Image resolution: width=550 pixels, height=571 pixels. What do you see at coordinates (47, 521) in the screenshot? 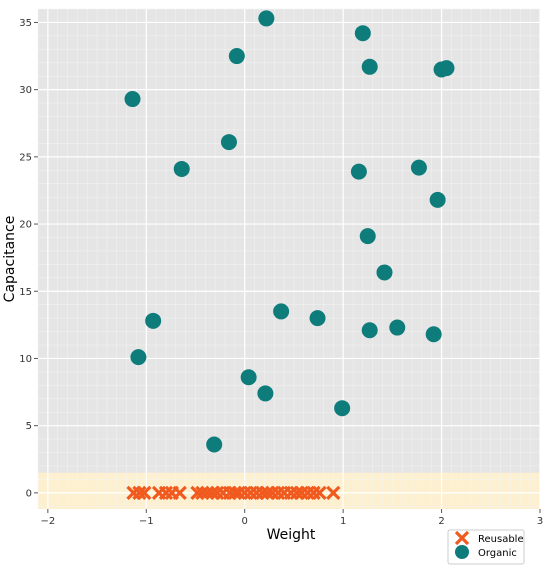
I see `x-tick-label: −2` at bounding box center [47, 521].